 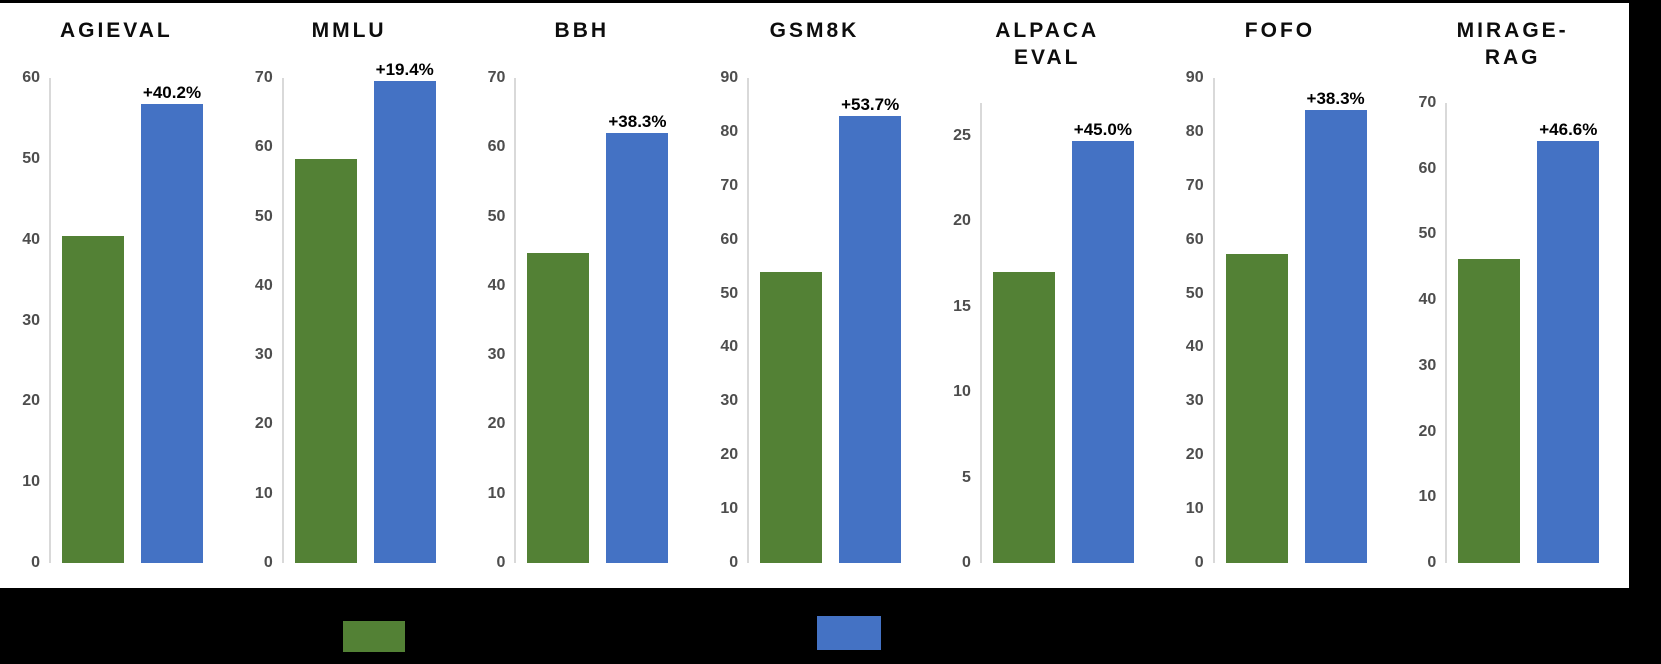 What do you see at coordinates (870, 329) in the screenshot?
I see `bar-blue: +53.7%` at bounding box center [870, 329].